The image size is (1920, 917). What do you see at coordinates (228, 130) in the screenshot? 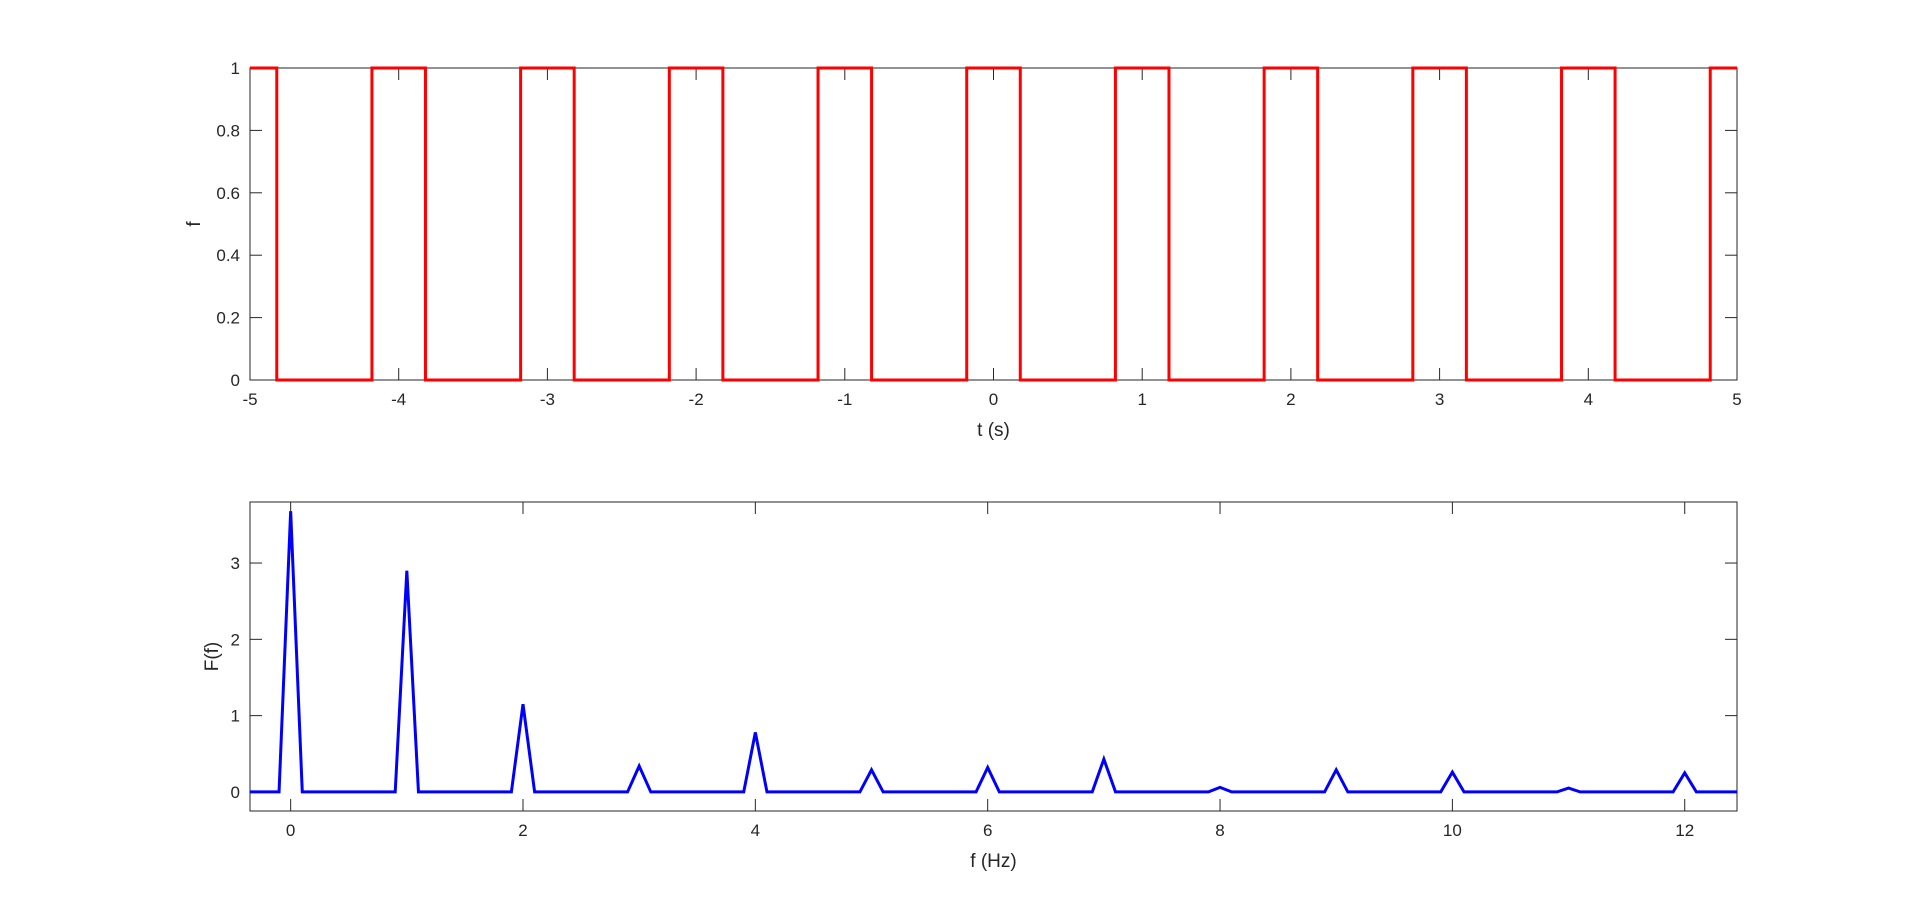
I see `y-tick-label: 0.8` at bounding box center [228, 130].